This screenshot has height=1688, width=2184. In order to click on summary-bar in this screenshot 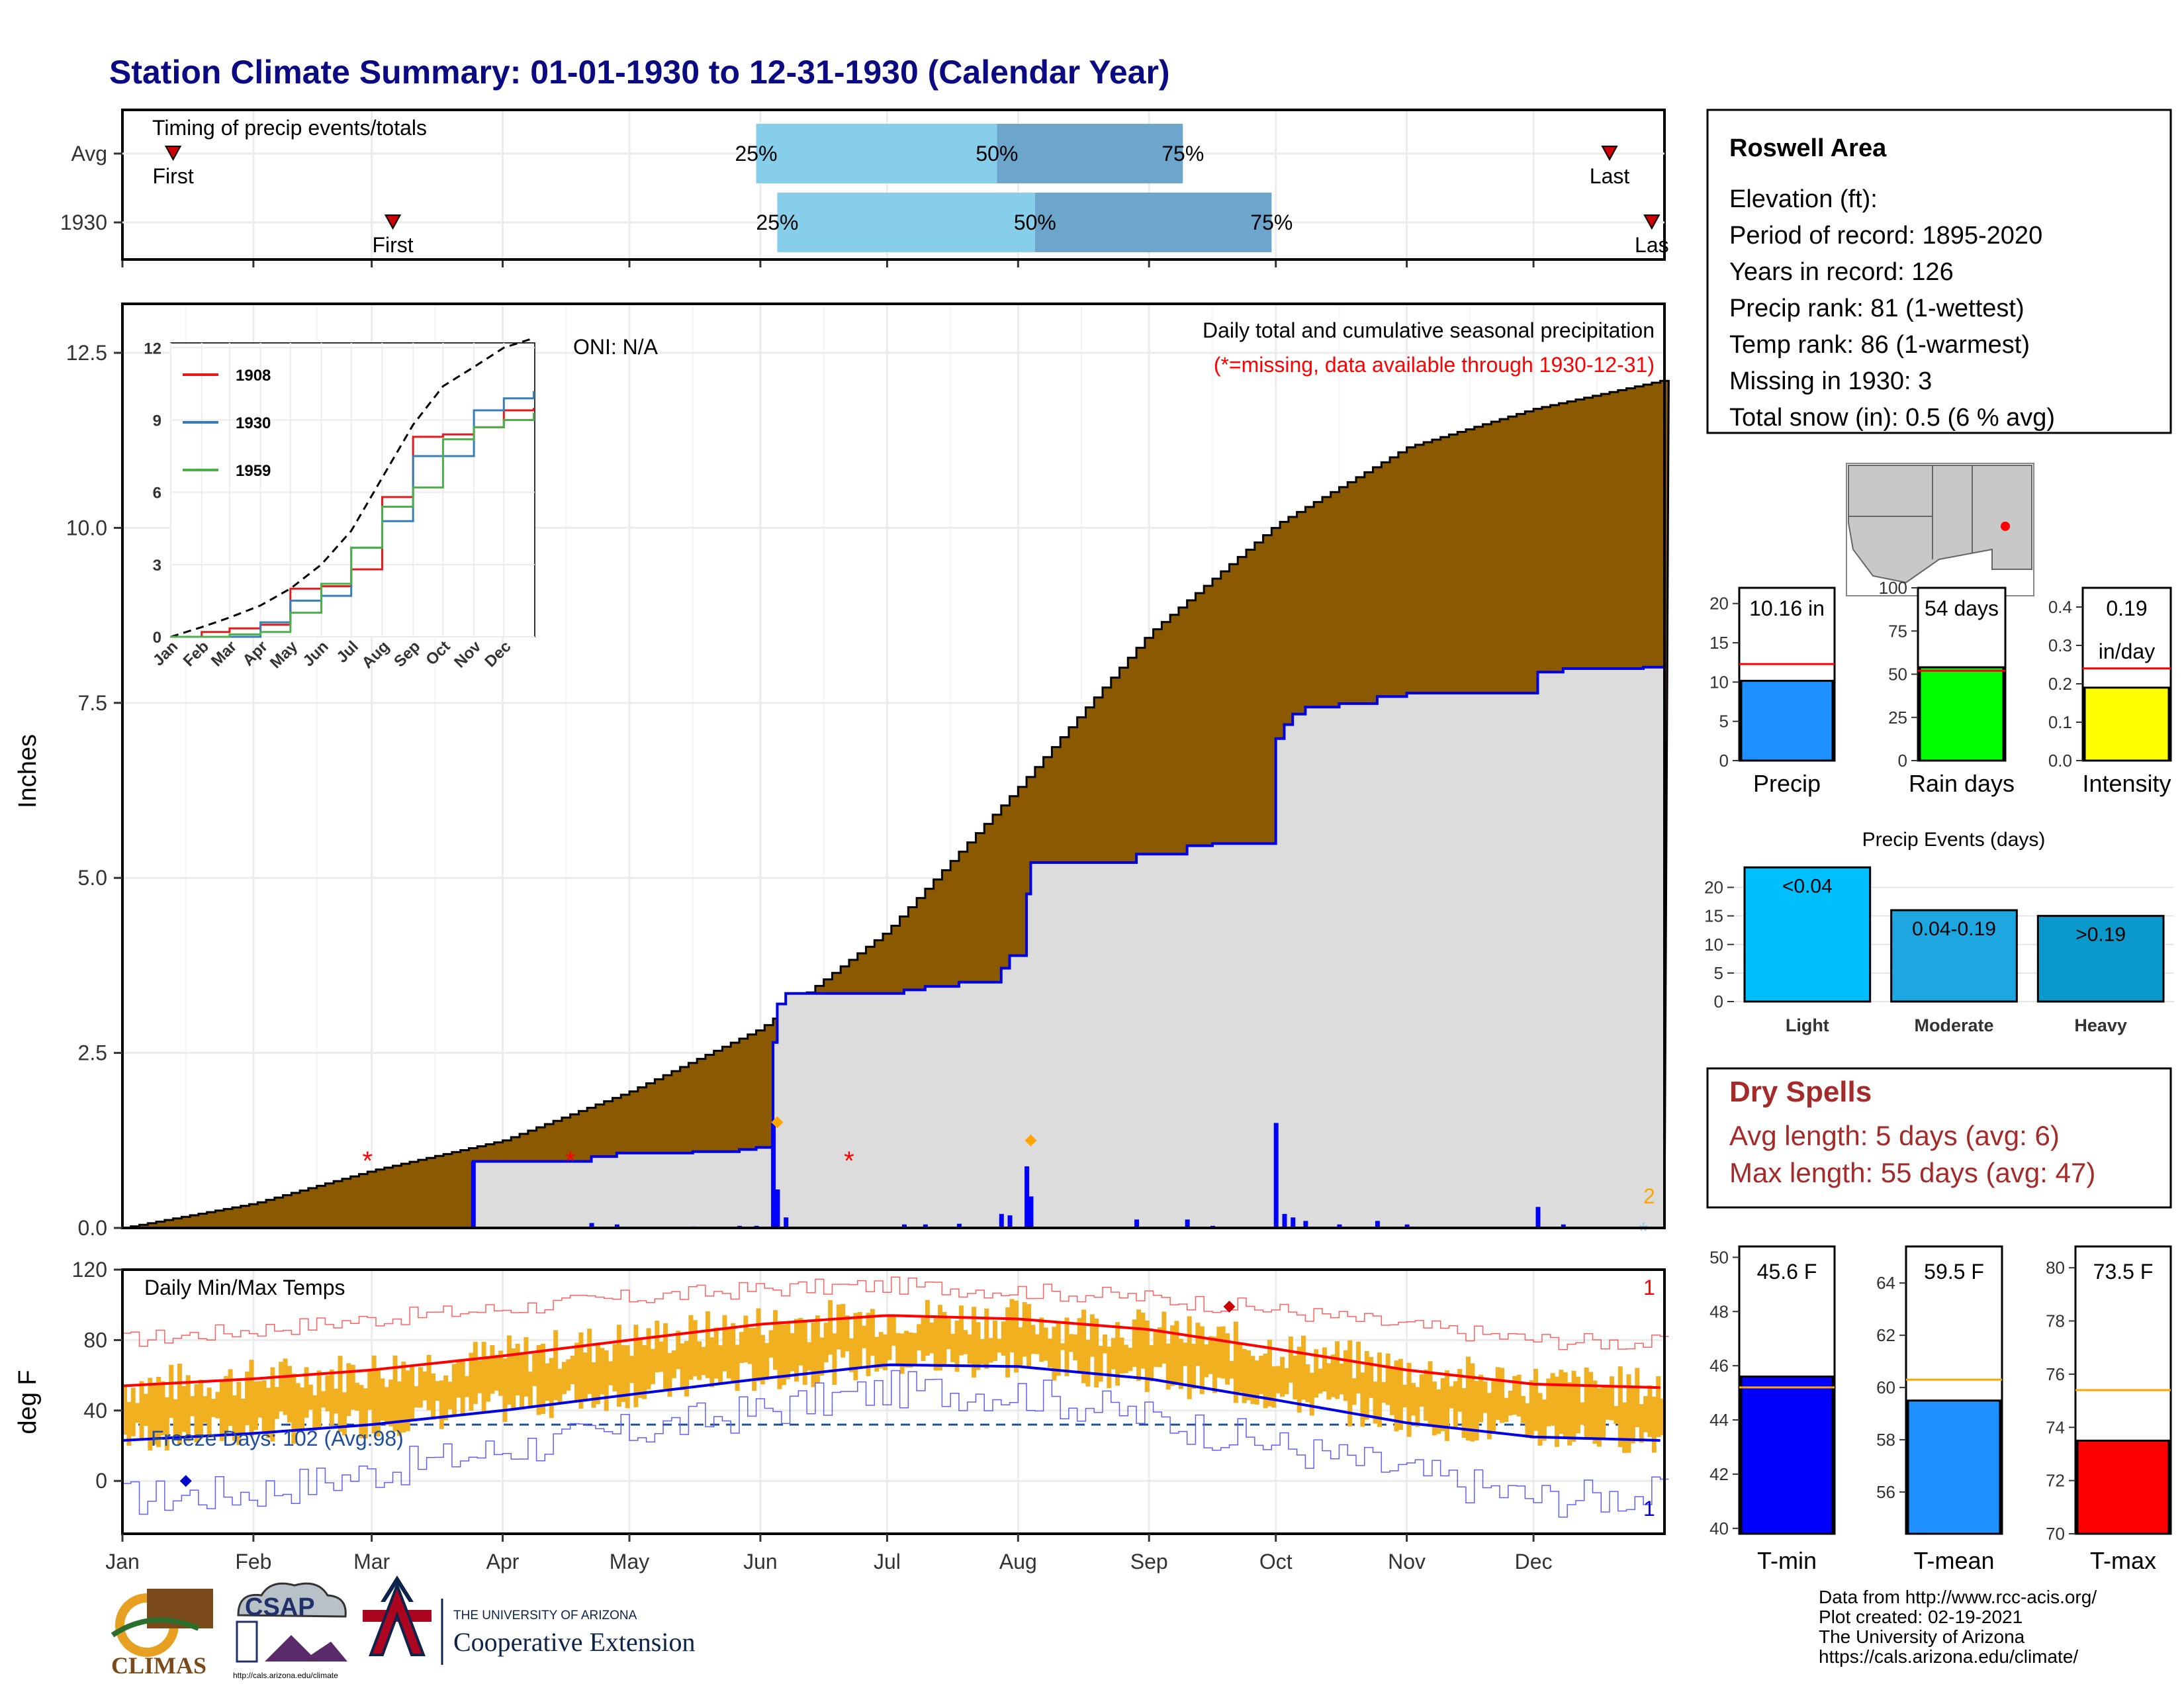, I will do `click(1787, 720)`.